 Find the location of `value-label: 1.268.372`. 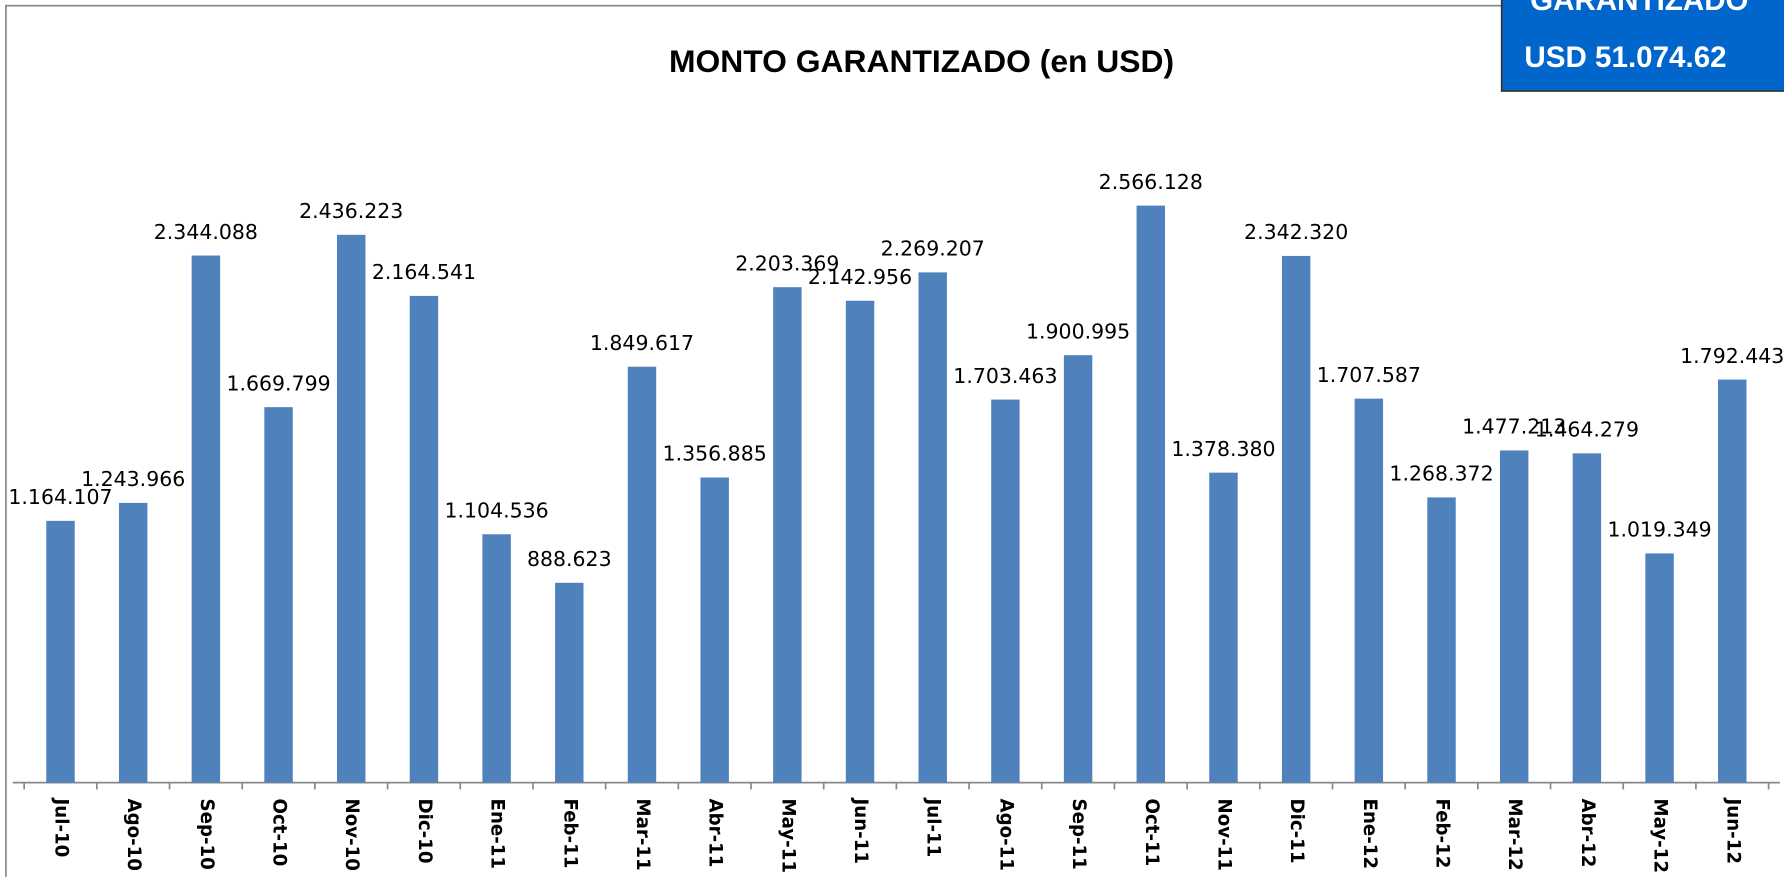

value-label: 1.268.372 is located at coordinates (1441, 474).